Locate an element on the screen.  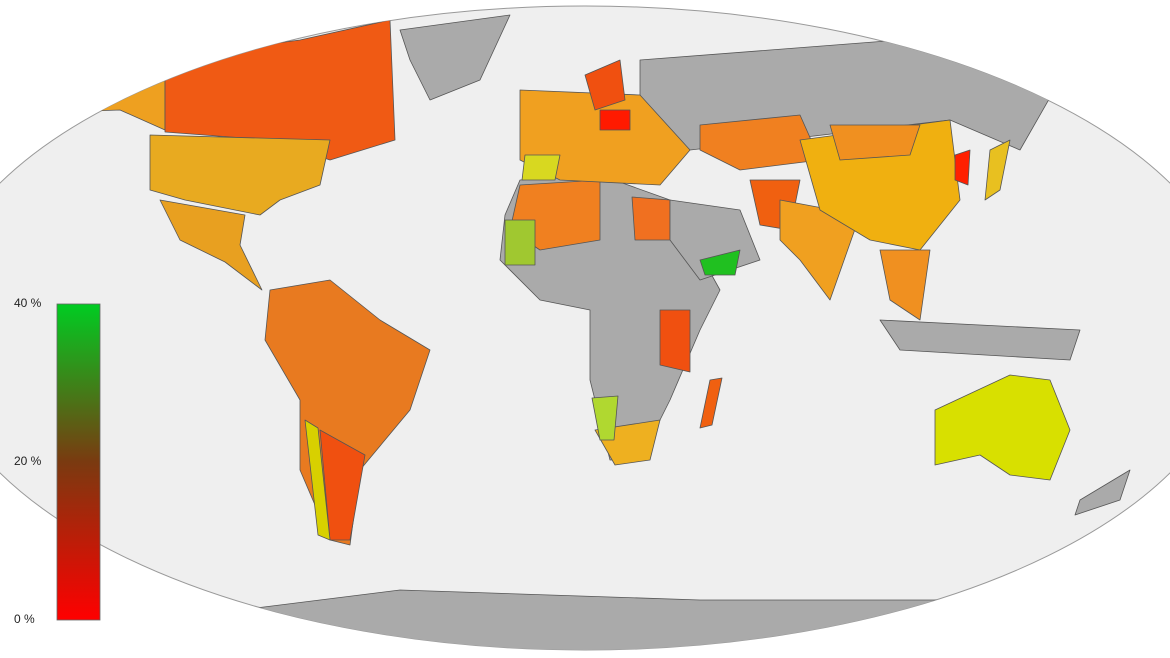
europe is located at coordinates (605, 137).